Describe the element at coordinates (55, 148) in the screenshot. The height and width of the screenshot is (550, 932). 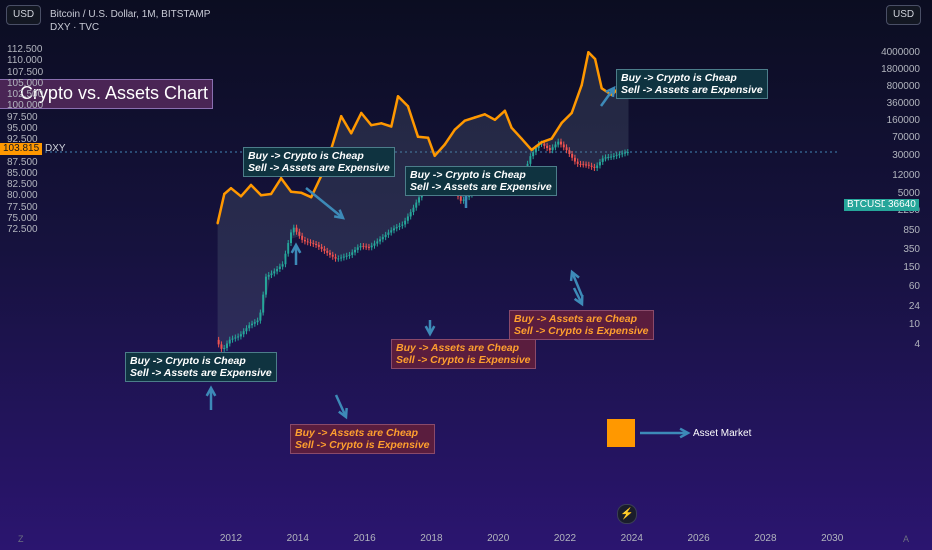
I see `dxy-symbol-tag: DXY` at that location.